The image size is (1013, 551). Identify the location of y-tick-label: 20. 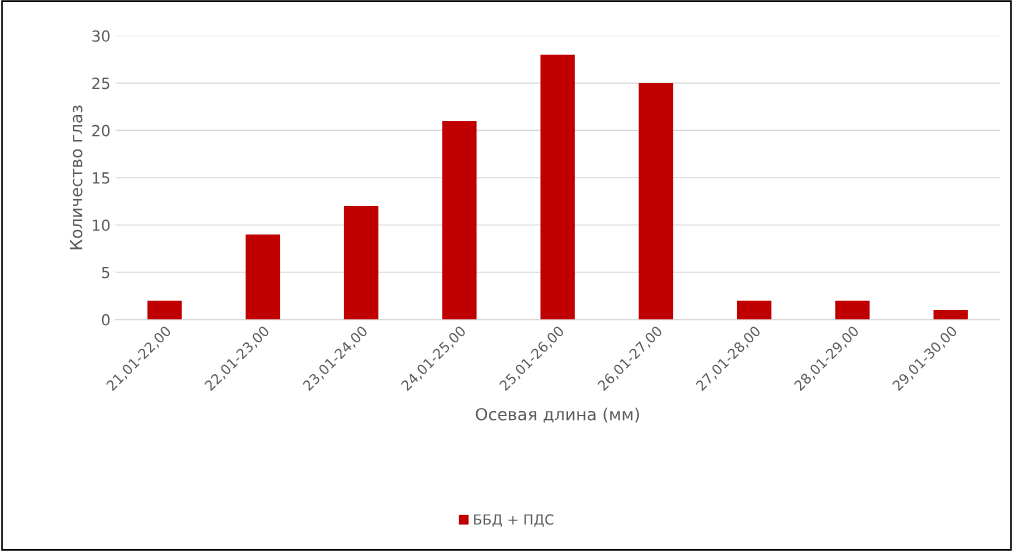
(101, 130).